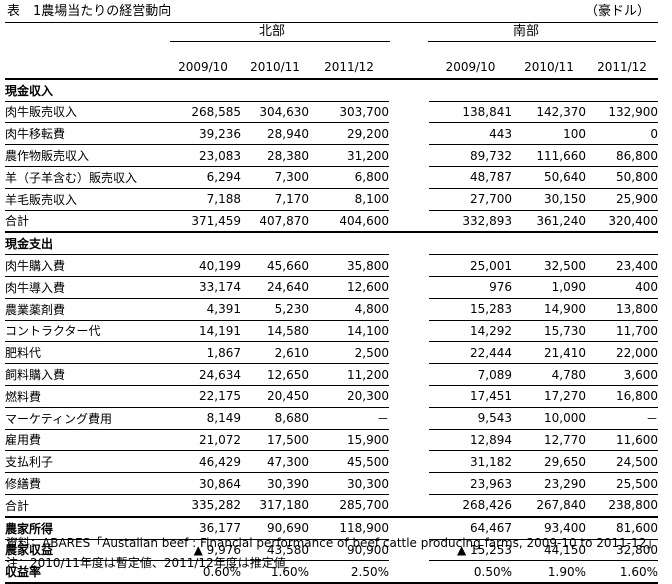 Image resolution: width=672 pixels, height=584 pixels. I want to click on south-value-cell: 4,780, so click(549, 374).